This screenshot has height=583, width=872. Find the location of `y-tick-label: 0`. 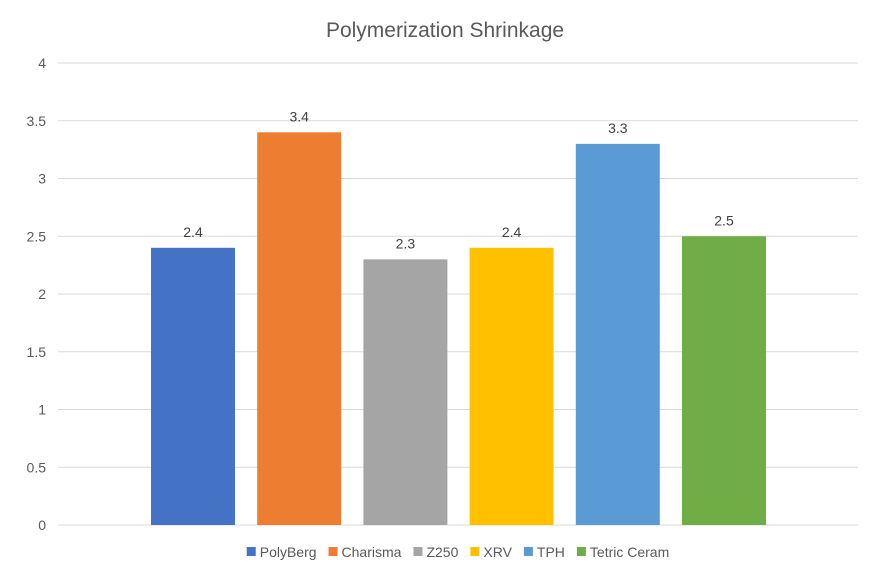

y-tick-label: 0 is located at coordinates (42, 525).